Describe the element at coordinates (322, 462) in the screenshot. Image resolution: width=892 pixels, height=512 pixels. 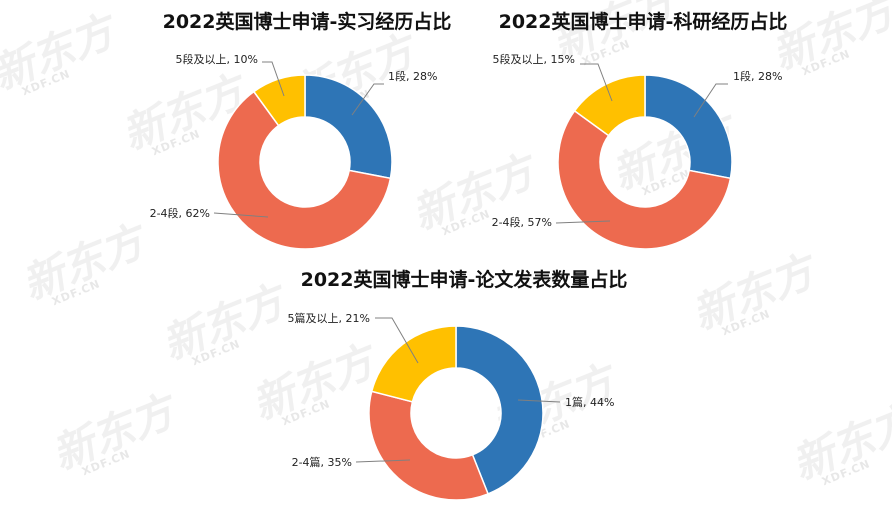
I see `data-label: 2-4篇, 35%` at that location.